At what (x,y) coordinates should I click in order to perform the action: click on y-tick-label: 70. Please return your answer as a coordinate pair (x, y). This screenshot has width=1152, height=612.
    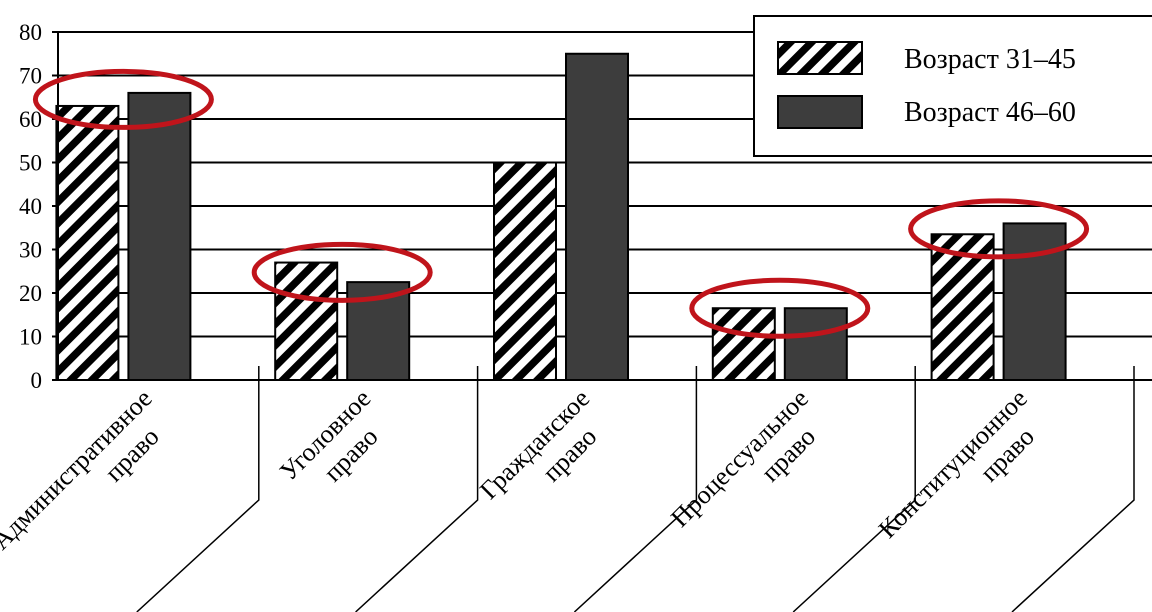
    Looking at the image, I should click on (30, 76).